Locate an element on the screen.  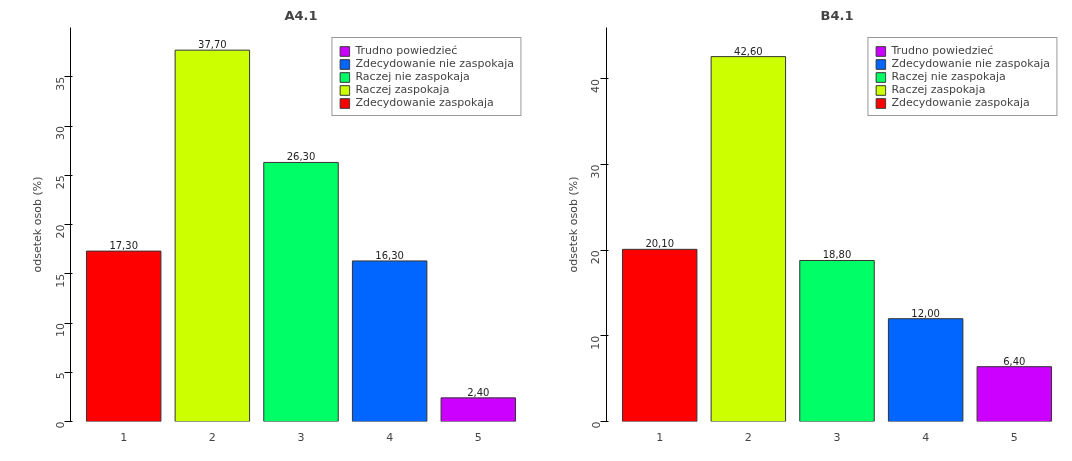
y-tick-label: 35 is located at coordinates (60, 83).